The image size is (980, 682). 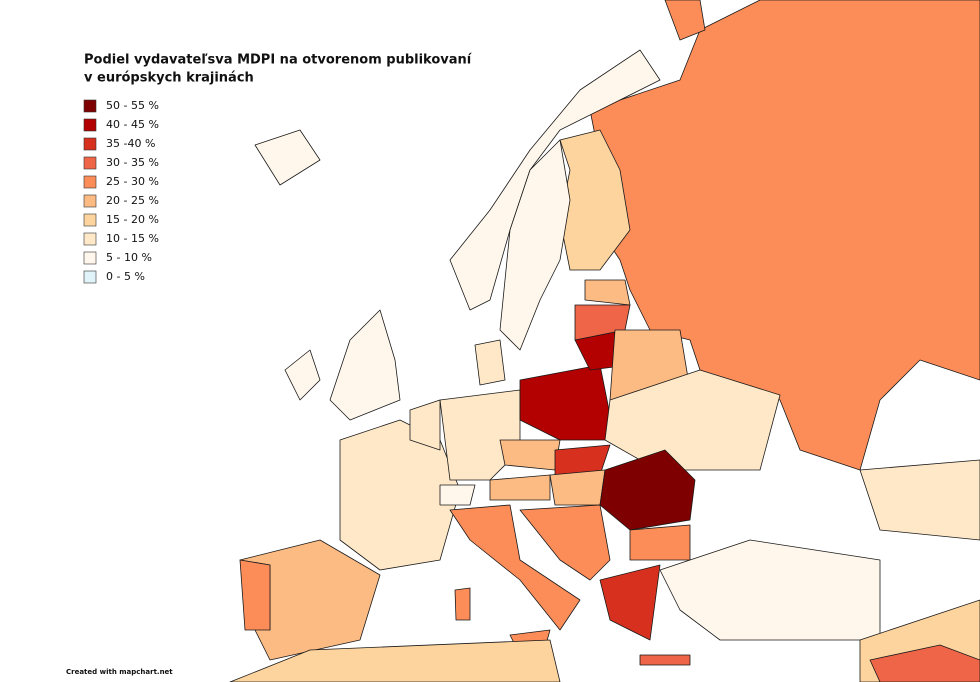 I want to click on russia-north, so click(x=685, y=20).